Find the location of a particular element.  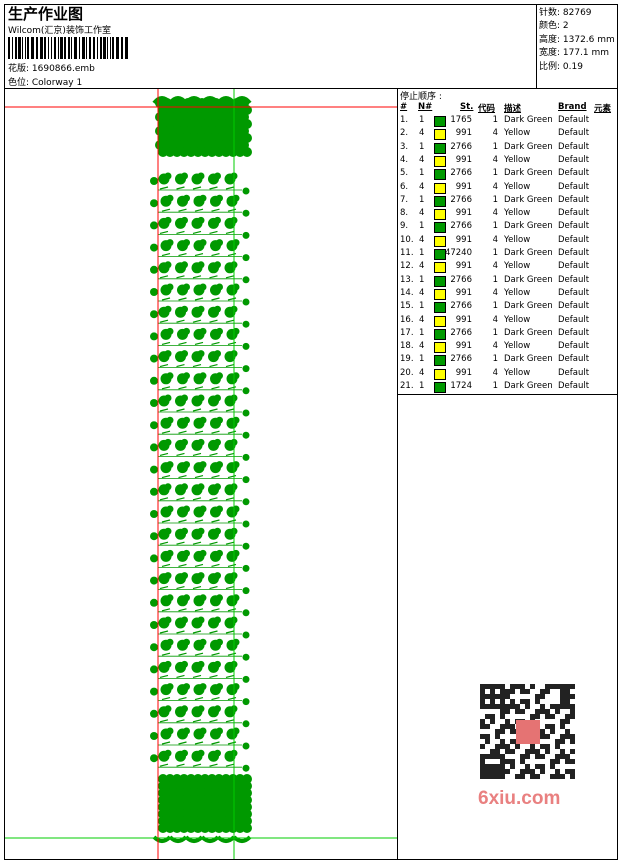

row-index: 8. is located at coordinates (404, 213).